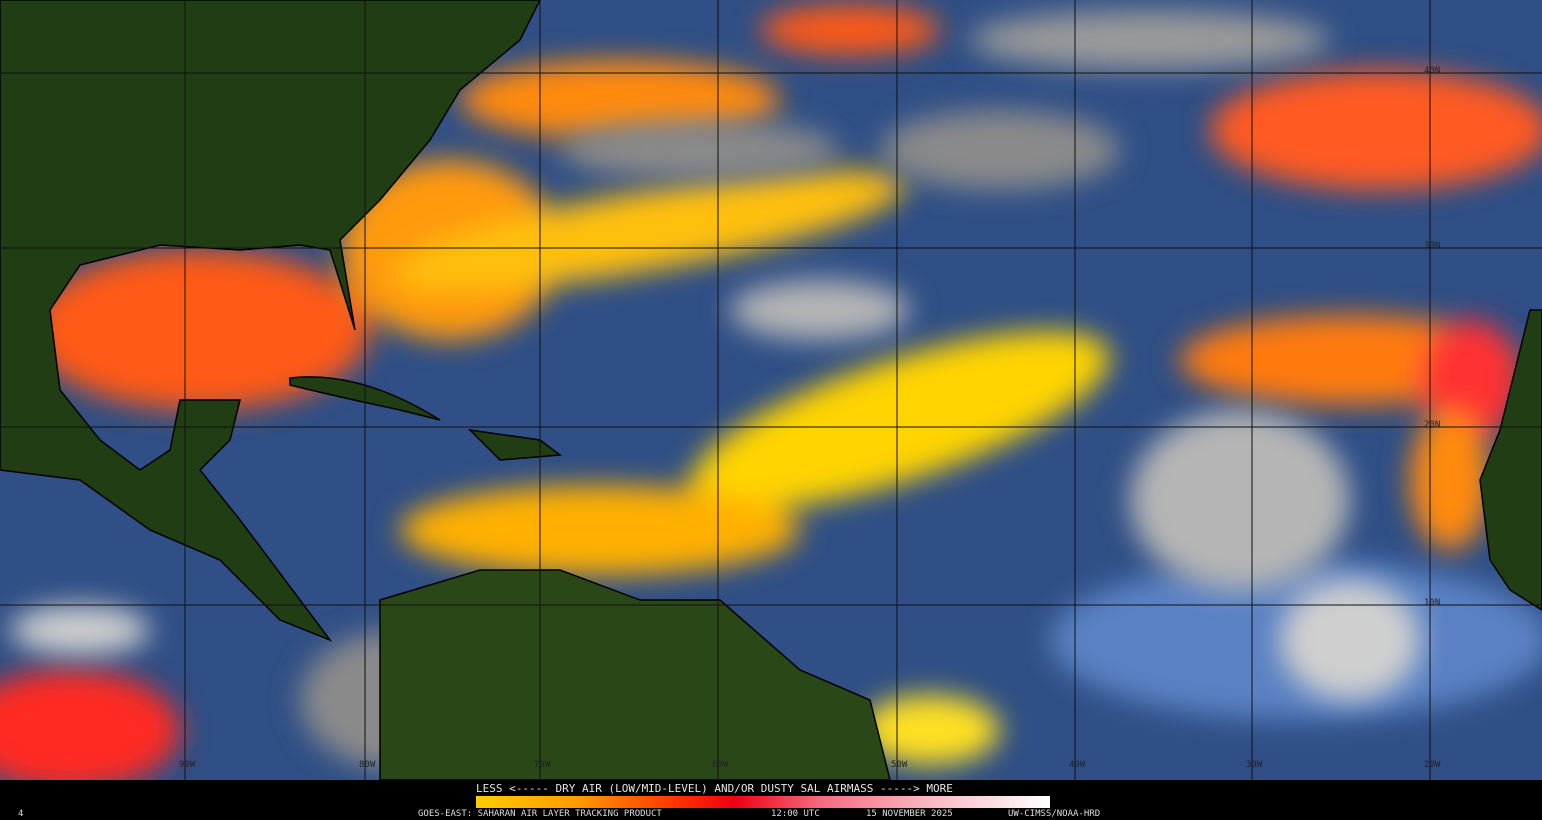  I want to click on lon-label-60w: 60W, so click(720, 765).